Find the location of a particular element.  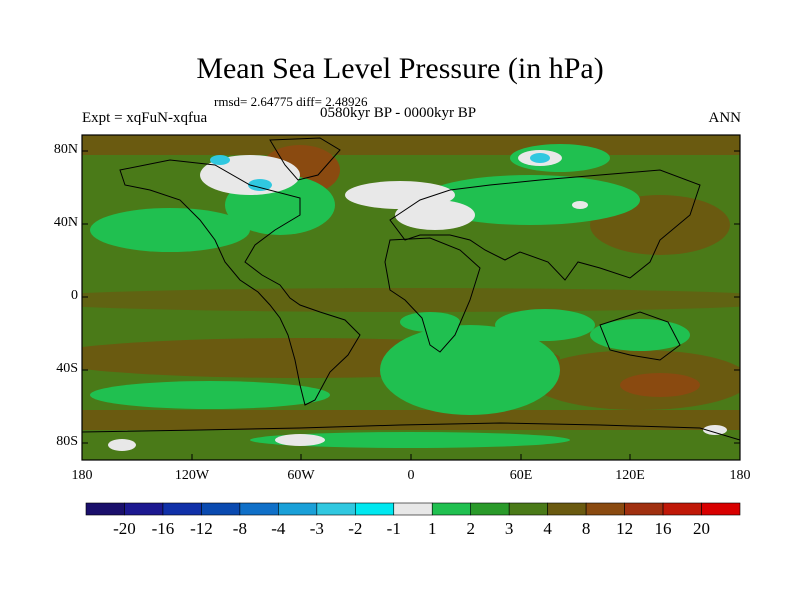

lat-label-80s: 80S is located at coordinates (67, 441).